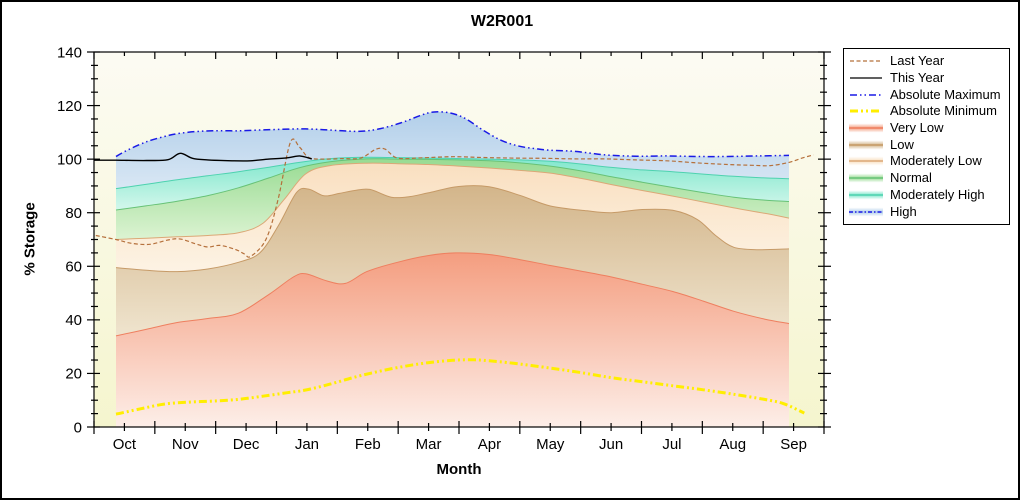 The image size is (1020, 500). I want to click on legend-label: Very Low, so click(917, 128).